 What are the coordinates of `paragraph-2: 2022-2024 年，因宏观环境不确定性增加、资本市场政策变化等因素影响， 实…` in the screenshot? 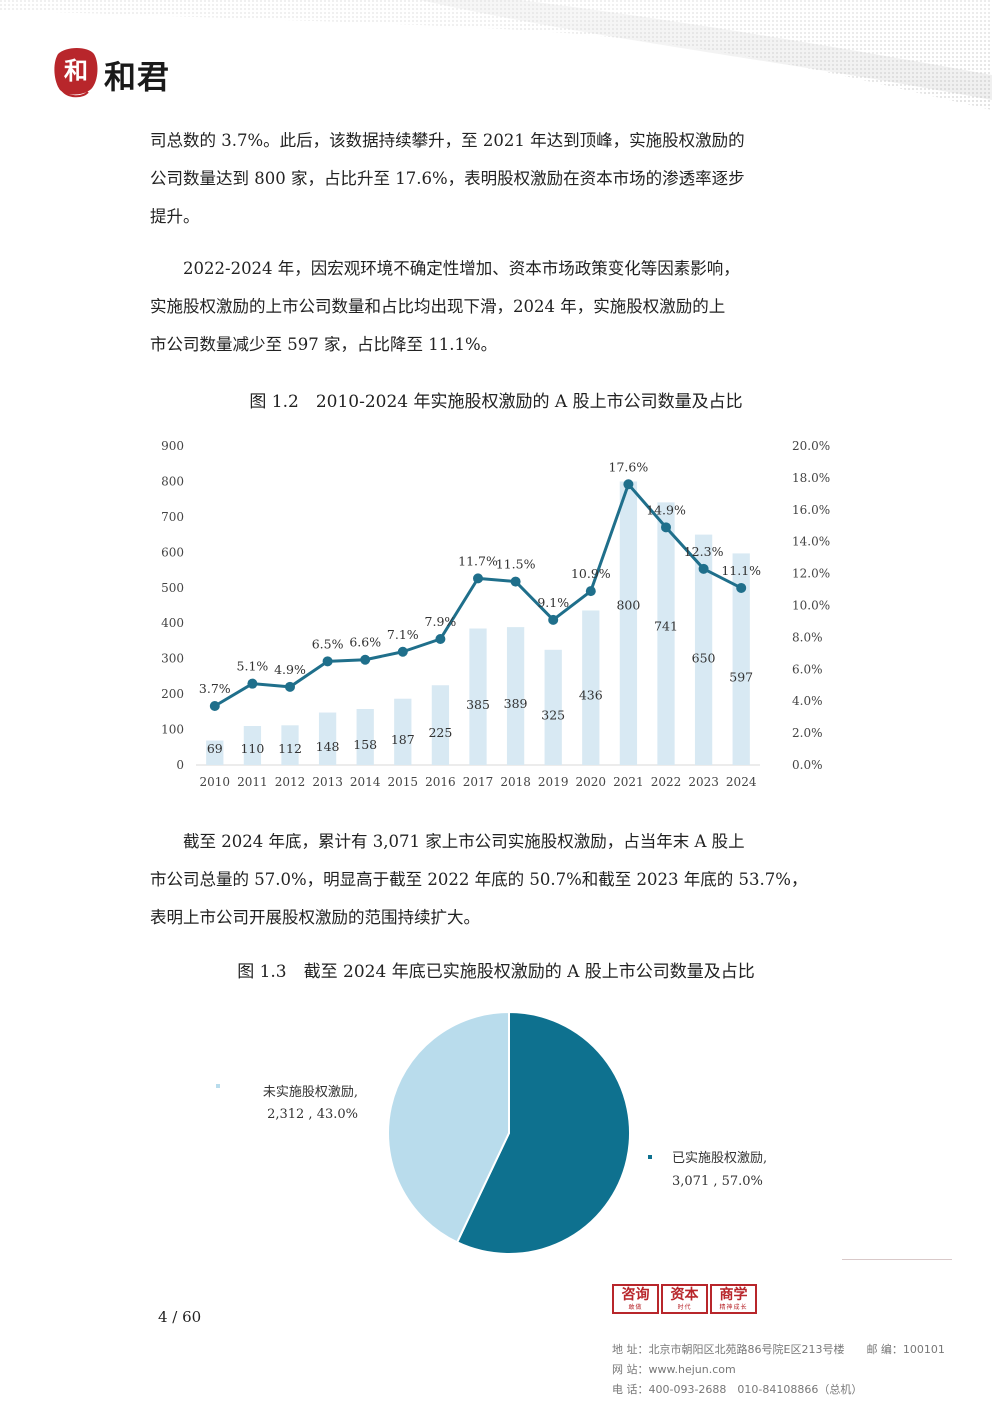 It's located at (500, 307).